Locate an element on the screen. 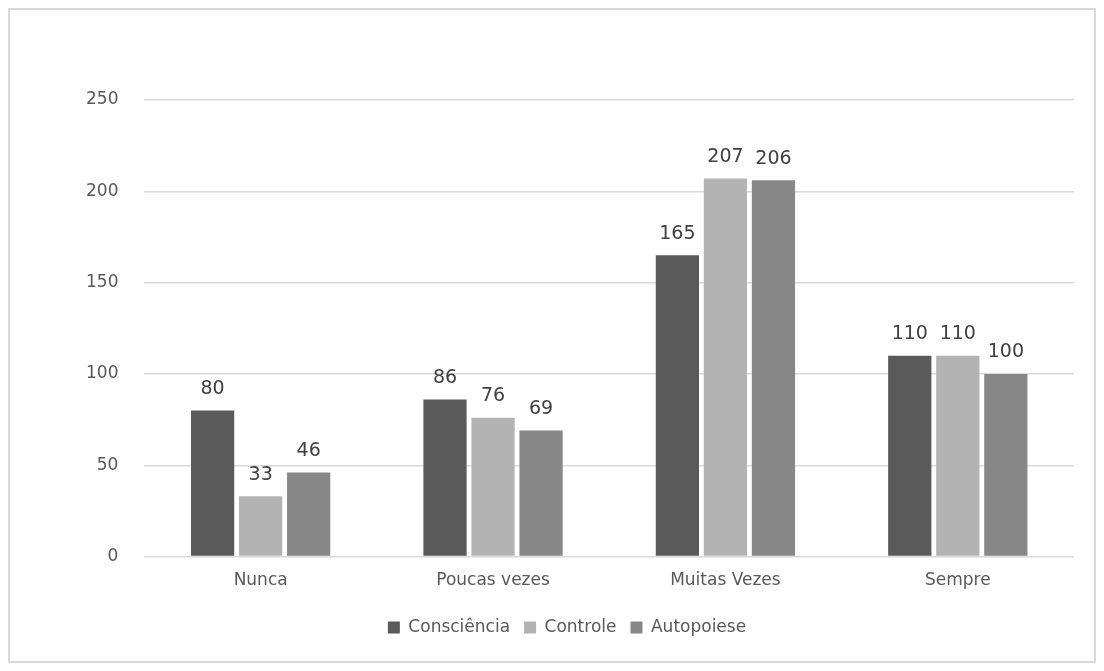 The width and height of the screenshot is (1104, 671). x-tick-label: Poucas vezes is located at coordinates (493, 579).